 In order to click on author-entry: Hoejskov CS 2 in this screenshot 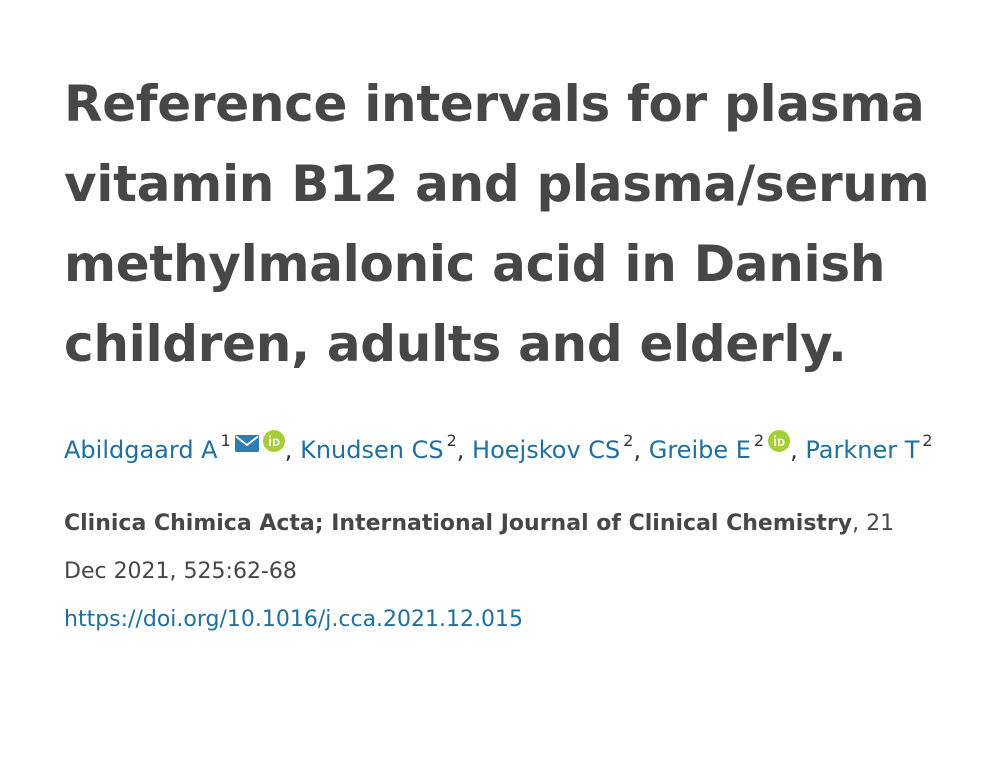, I will do `click(552, 447)`.